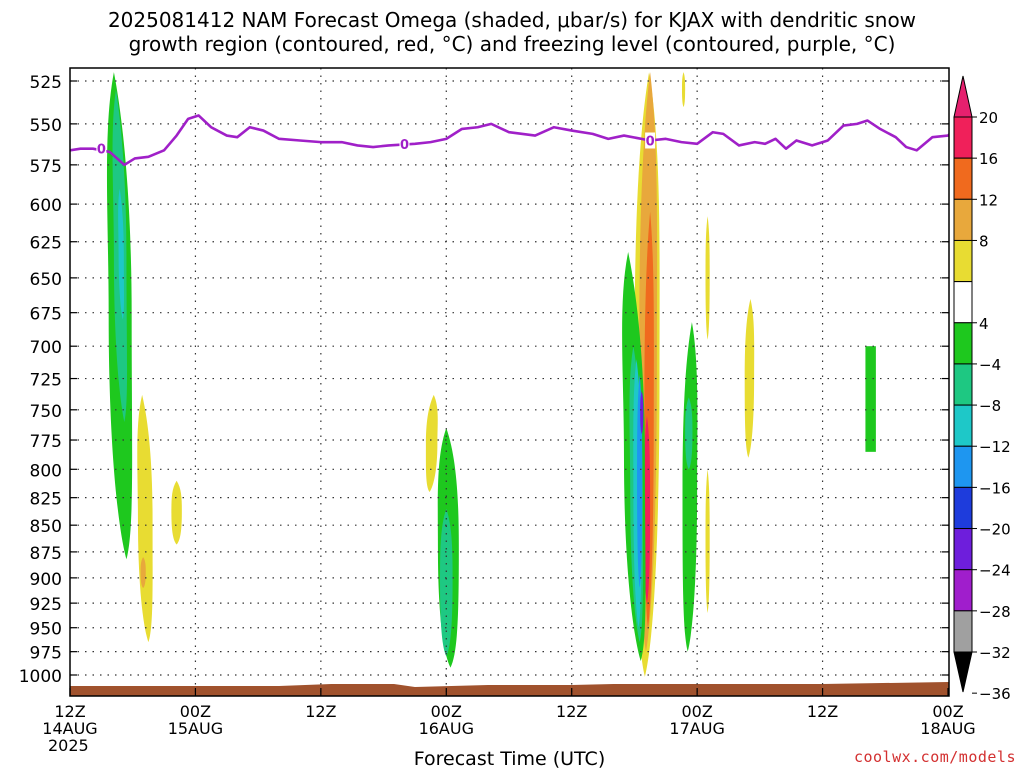  Describe the element at coordinates (963, 96) in the screenshot. I see `colorbar-top-arrow` at that location.